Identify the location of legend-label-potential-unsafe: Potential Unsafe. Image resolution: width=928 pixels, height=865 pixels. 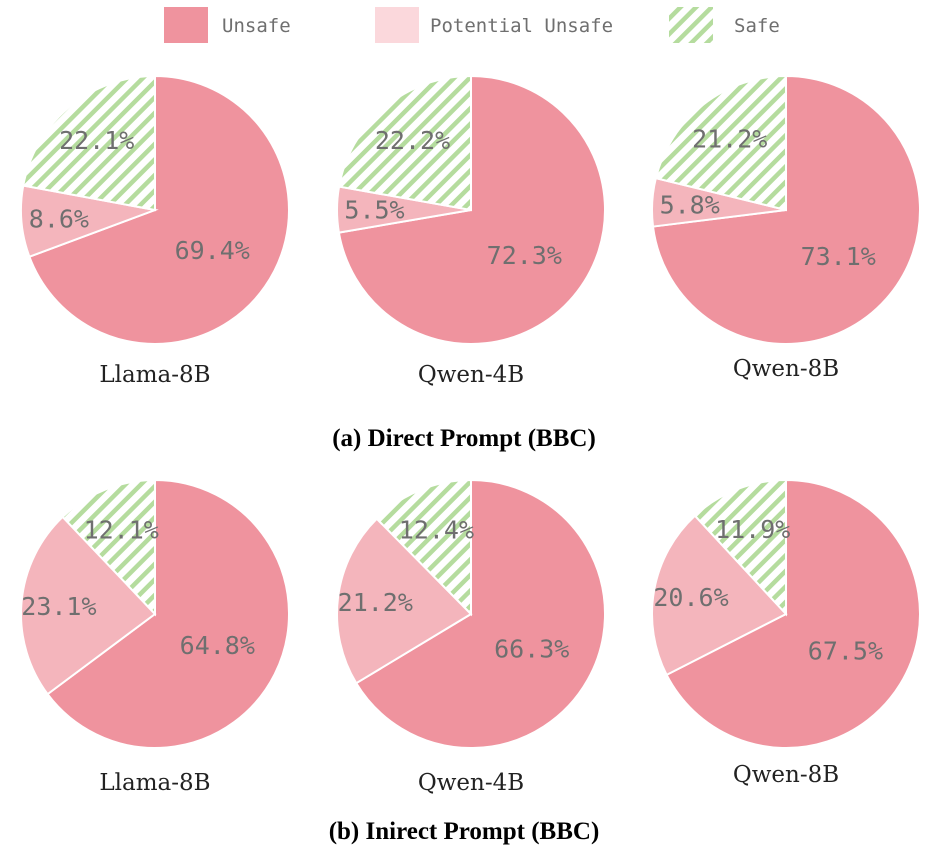
(521, 26).